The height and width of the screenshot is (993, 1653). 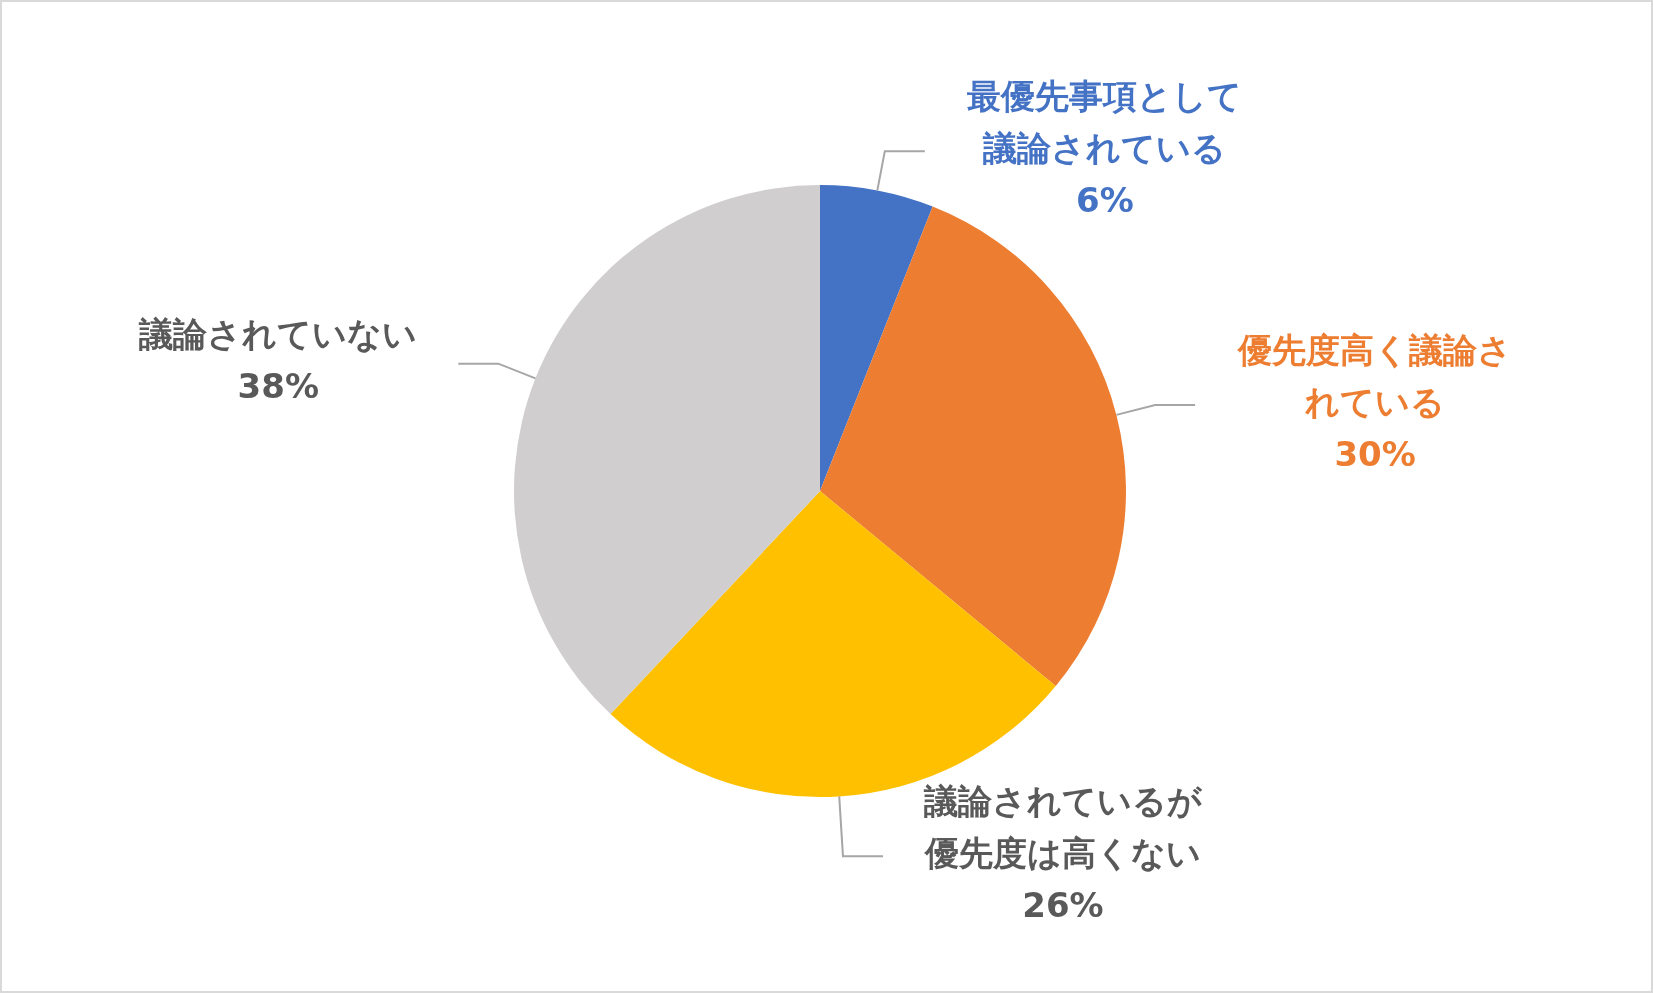 I want to click on data-label: 26%, so click(x=1063, y=905).